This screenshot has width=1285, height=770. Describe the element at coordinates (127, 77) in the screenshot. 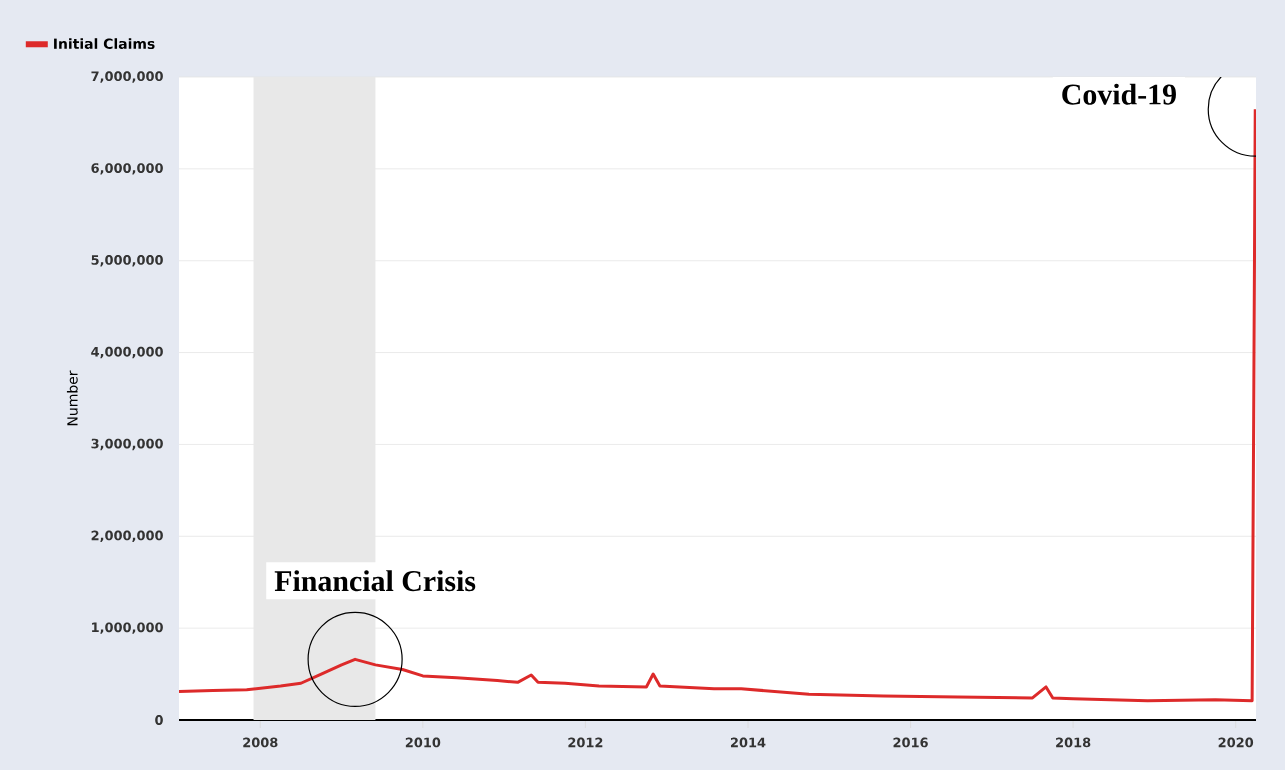

I see `y-tick-label: 7,000,000` at that location.